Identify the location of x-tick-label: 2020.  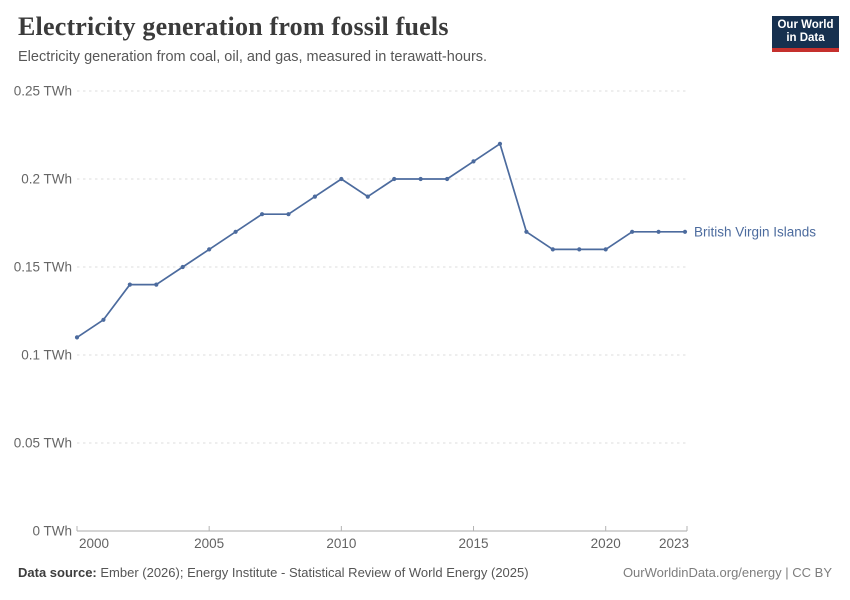
(606, 543).